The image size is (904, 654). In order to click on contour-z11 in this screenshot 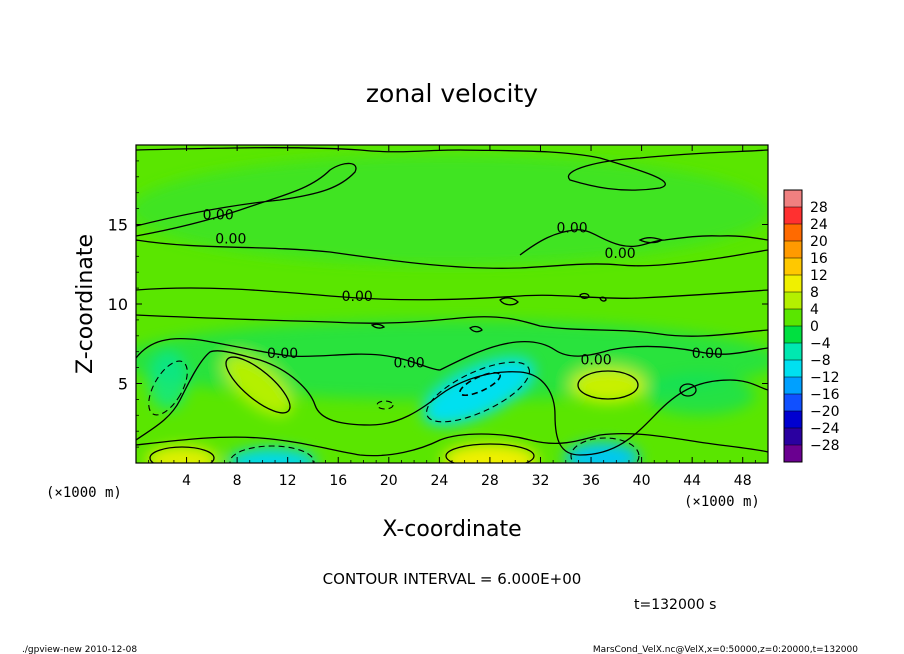, I will do `click(452, 294)`.